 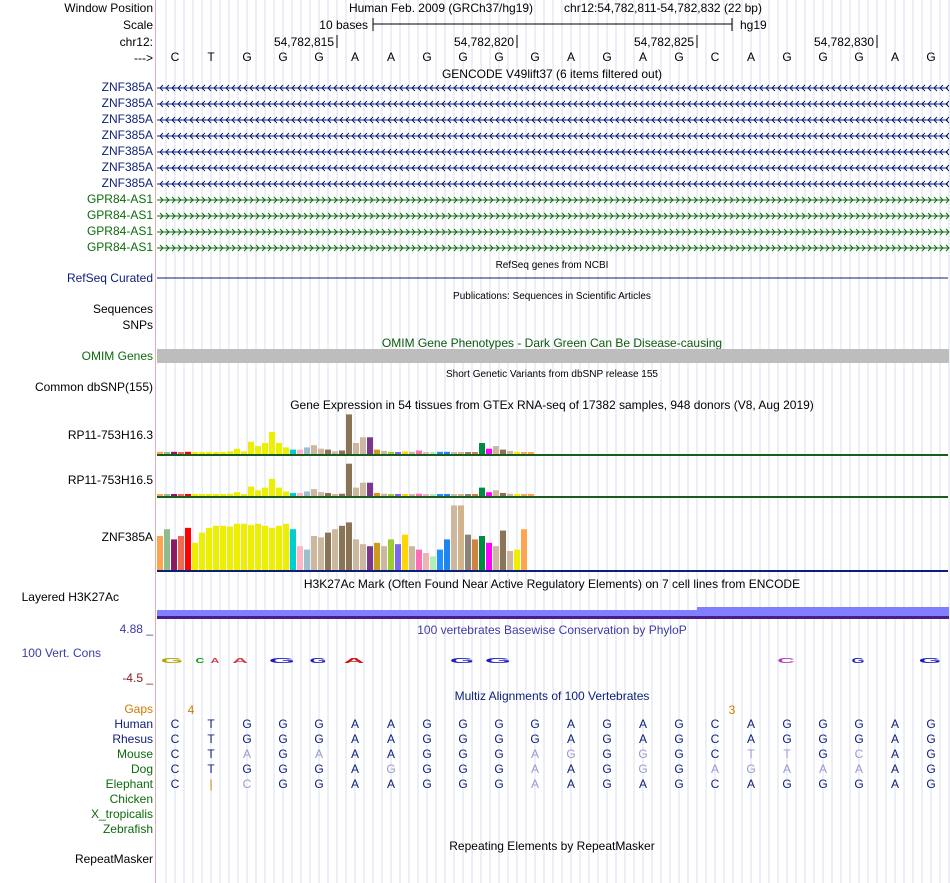 What do you see at coordinates (127, 829) in the screenshot?
I see `species-label: Zebrafish` at bounding box center [127, 829].